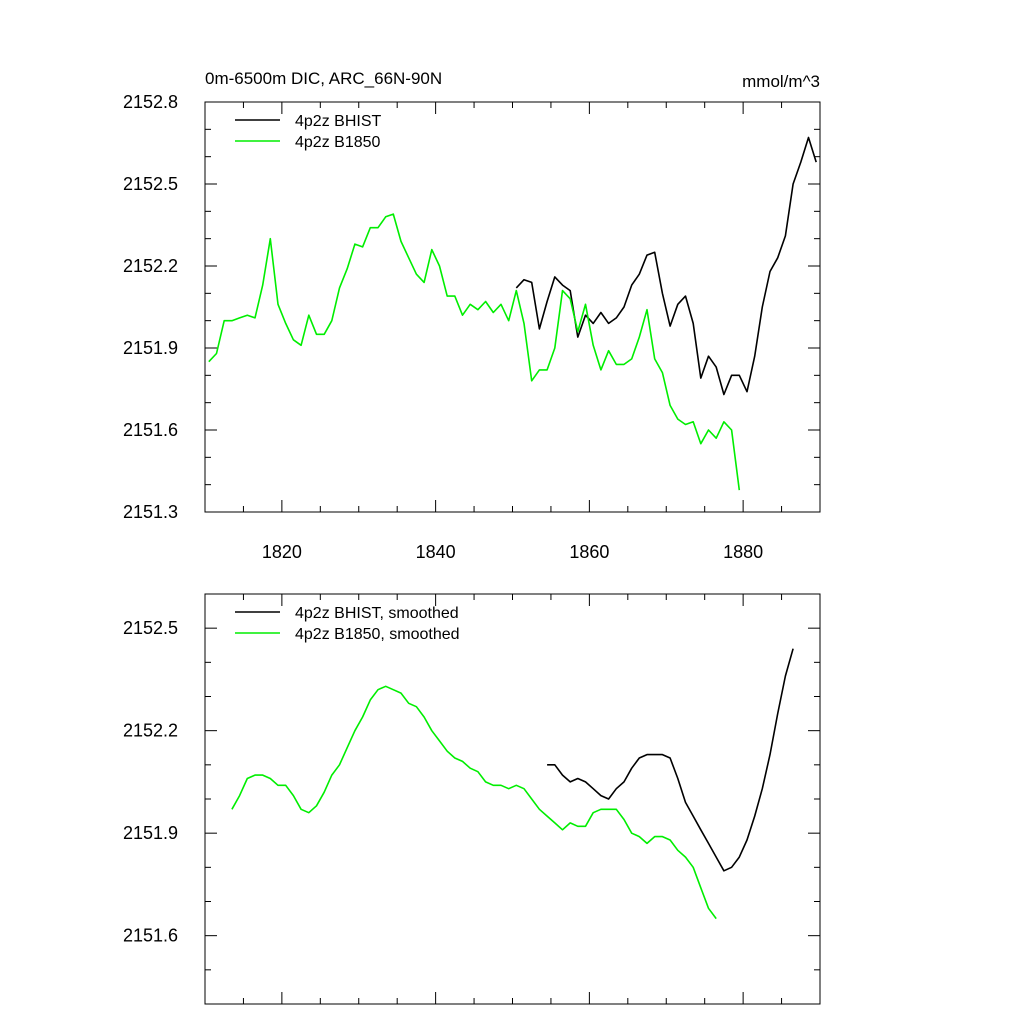  I want to click on legend-label: 4p2z BHIST, smoothed, so click(377, 613).